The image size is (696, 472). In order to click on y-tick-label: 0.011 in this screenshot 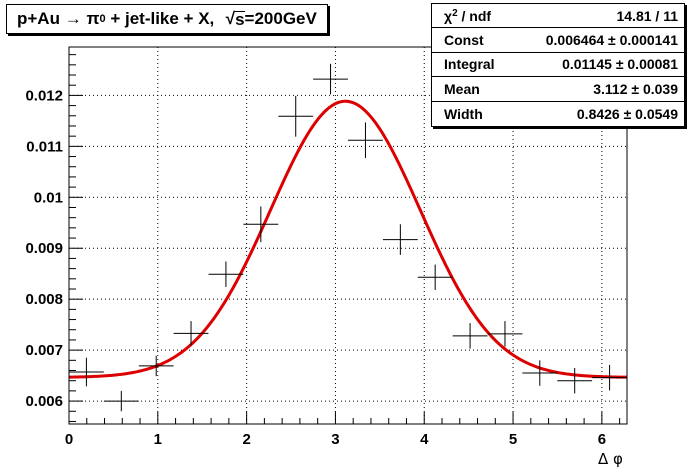, I will do `click(44, 146)`.